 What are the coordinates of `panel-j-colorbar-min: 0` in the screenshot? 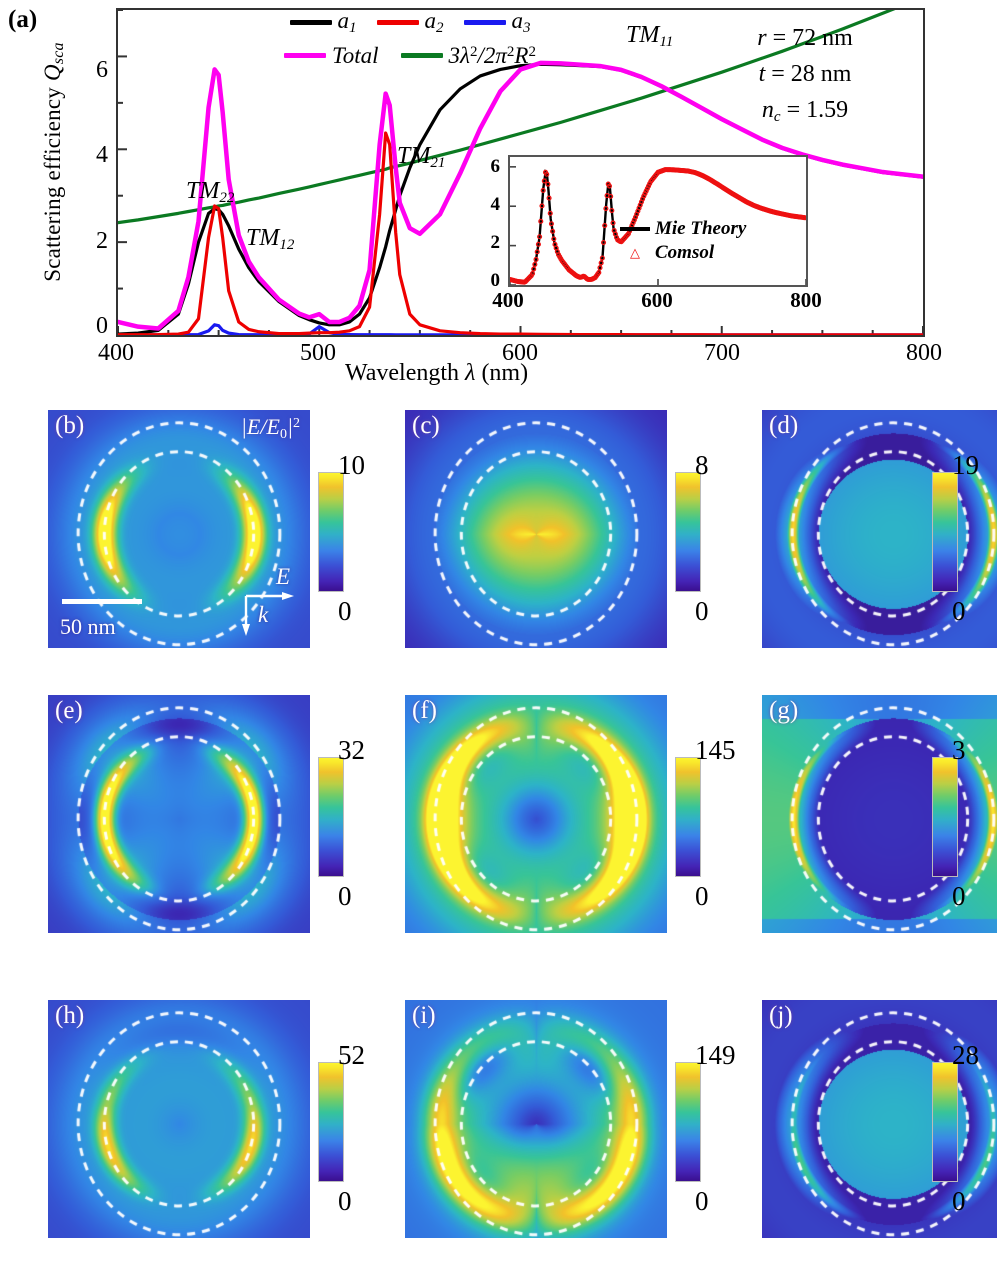 It's located at (959, 1201).